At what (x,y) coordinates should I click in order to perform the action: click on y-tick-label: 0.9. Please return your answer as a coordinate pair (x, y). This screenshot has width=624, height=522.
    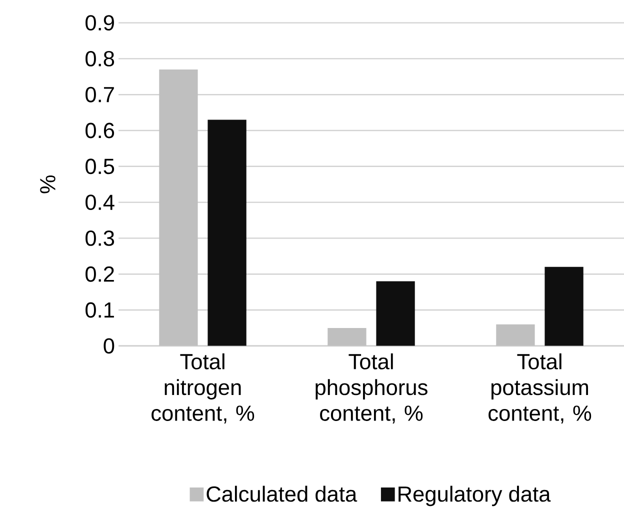
    Looking at the image, I should click on (100, 22).